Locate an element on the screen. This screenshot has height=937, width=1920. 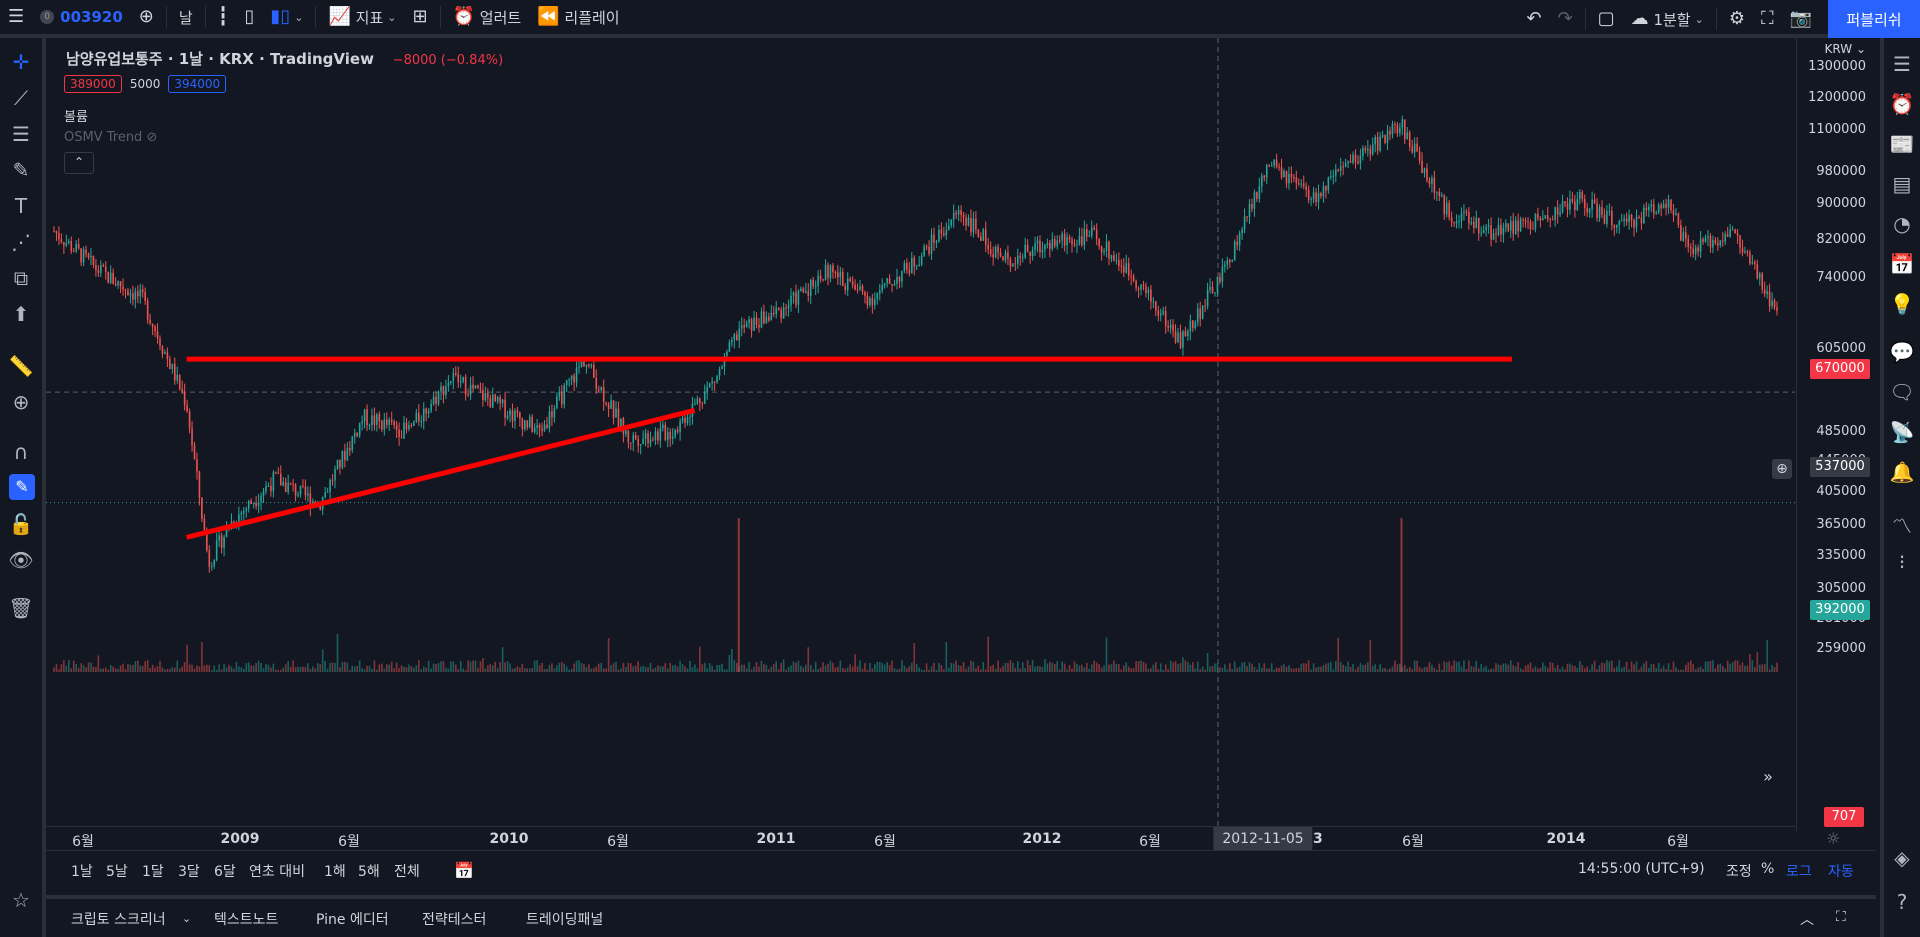
range-button: 전체 is located at coordinates (407, 872).